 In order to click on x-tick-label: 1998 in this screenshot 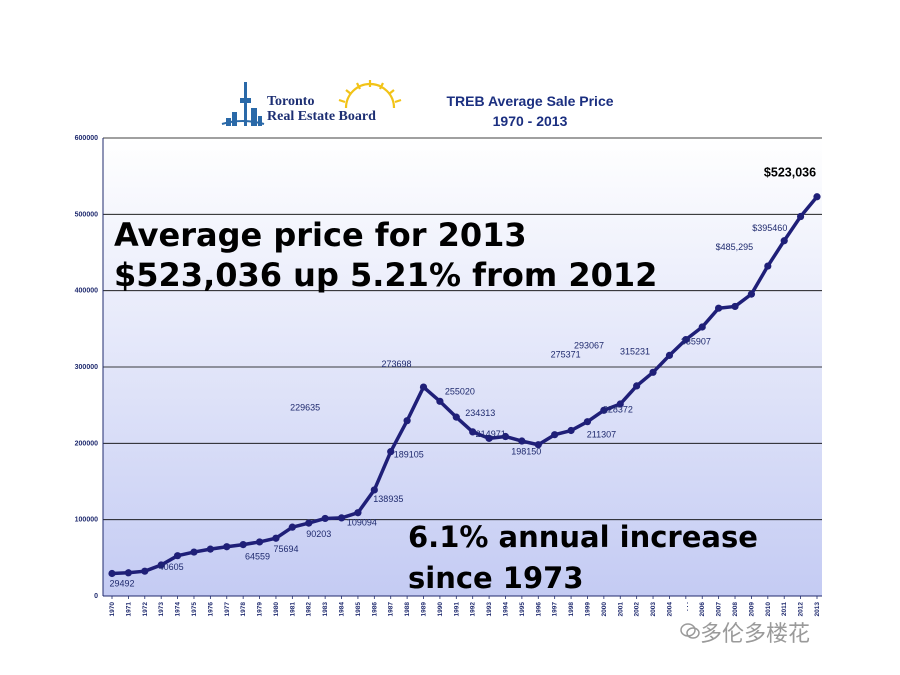, I will do `click(571, 609)`.